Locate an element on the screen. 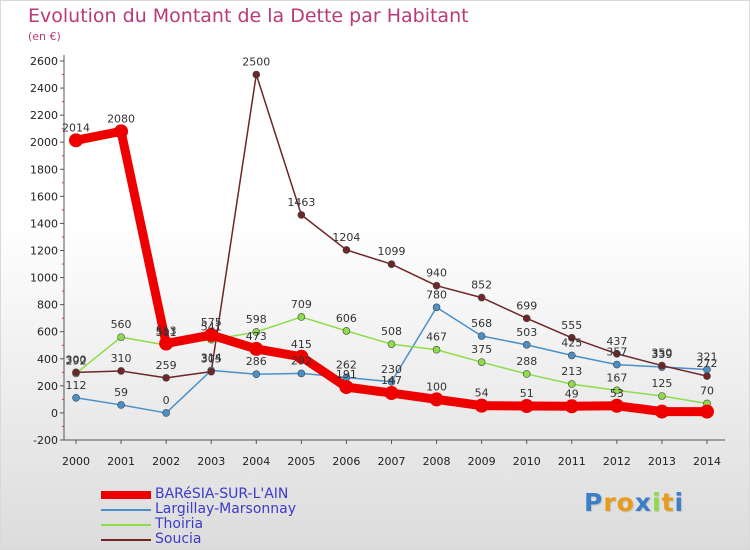 This screenshot has height=550, width=750. x-tick-label: 2006 is located at coordinates (346, 461).